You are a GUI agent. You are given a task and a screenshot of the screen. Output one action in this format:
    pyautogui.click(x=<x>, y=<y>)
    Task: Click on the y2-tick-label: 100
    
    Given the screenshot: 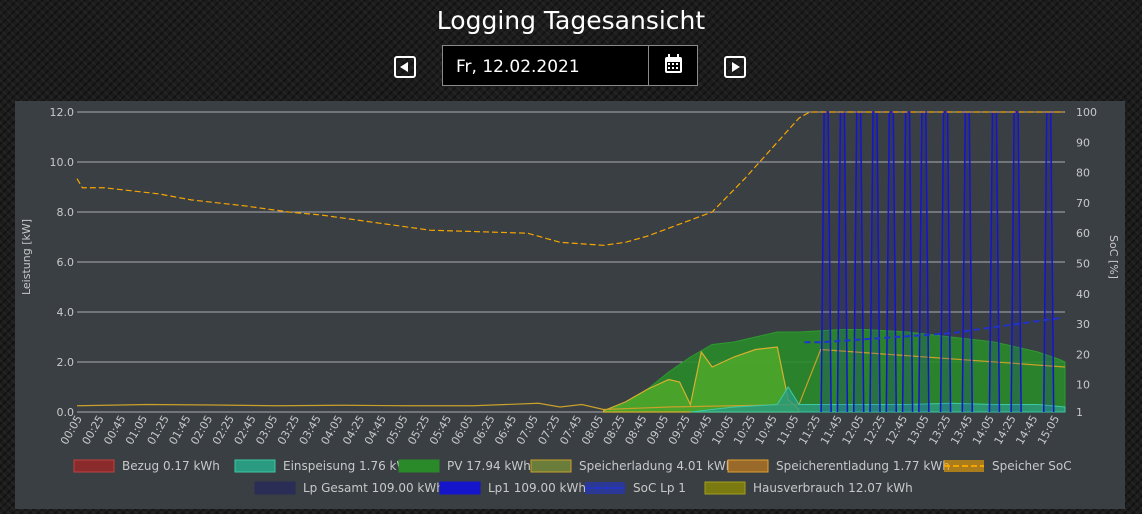 What is the action you would take?
    pyautogui.click(x=1086, y=112)
    